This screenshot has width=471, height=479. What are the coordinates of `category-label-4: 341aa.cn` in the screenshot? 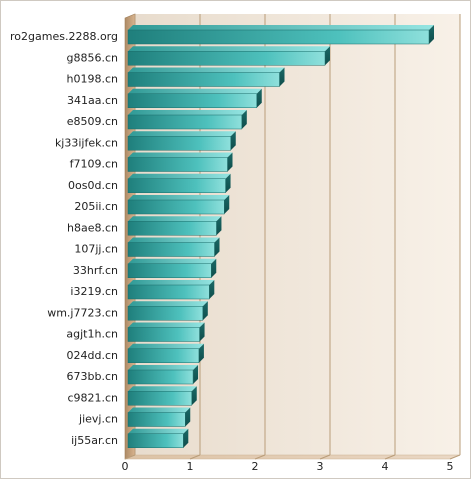 It's located at (92, 100).